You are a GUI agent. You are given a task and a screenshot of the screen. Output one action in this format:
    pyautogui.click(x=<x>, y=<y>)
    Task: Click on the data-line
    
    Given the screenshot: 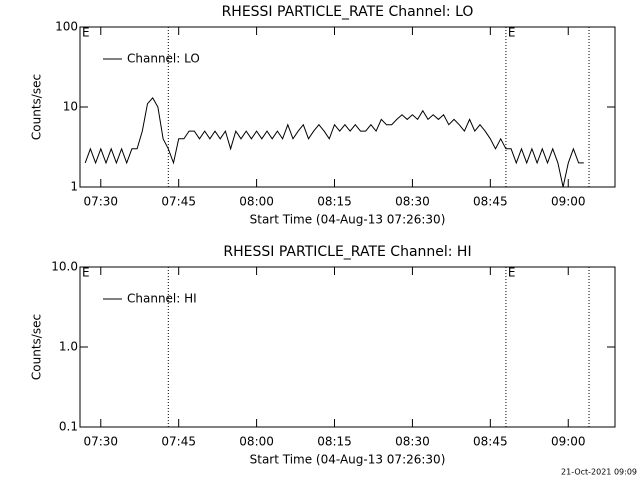 What is the action you would take?
    pyautogui.click(x=334, y=142)
    